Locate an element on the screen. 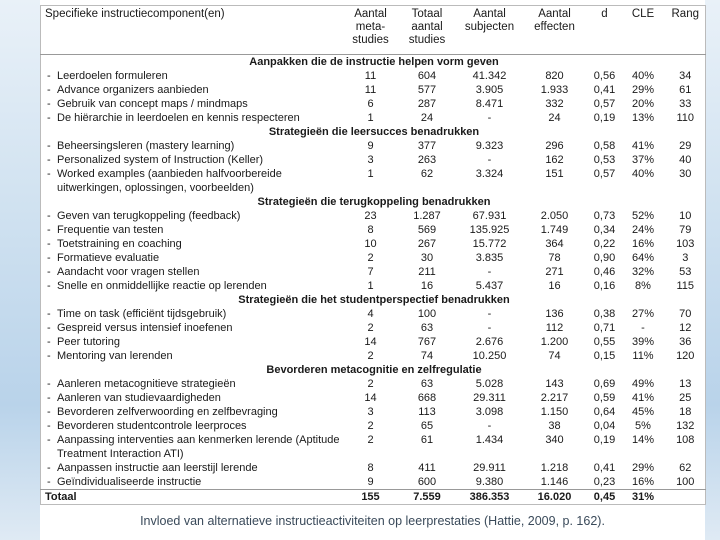 The height and width of the screenshot is (540, 720). cell: 600 is located at coordinates (427, 482).